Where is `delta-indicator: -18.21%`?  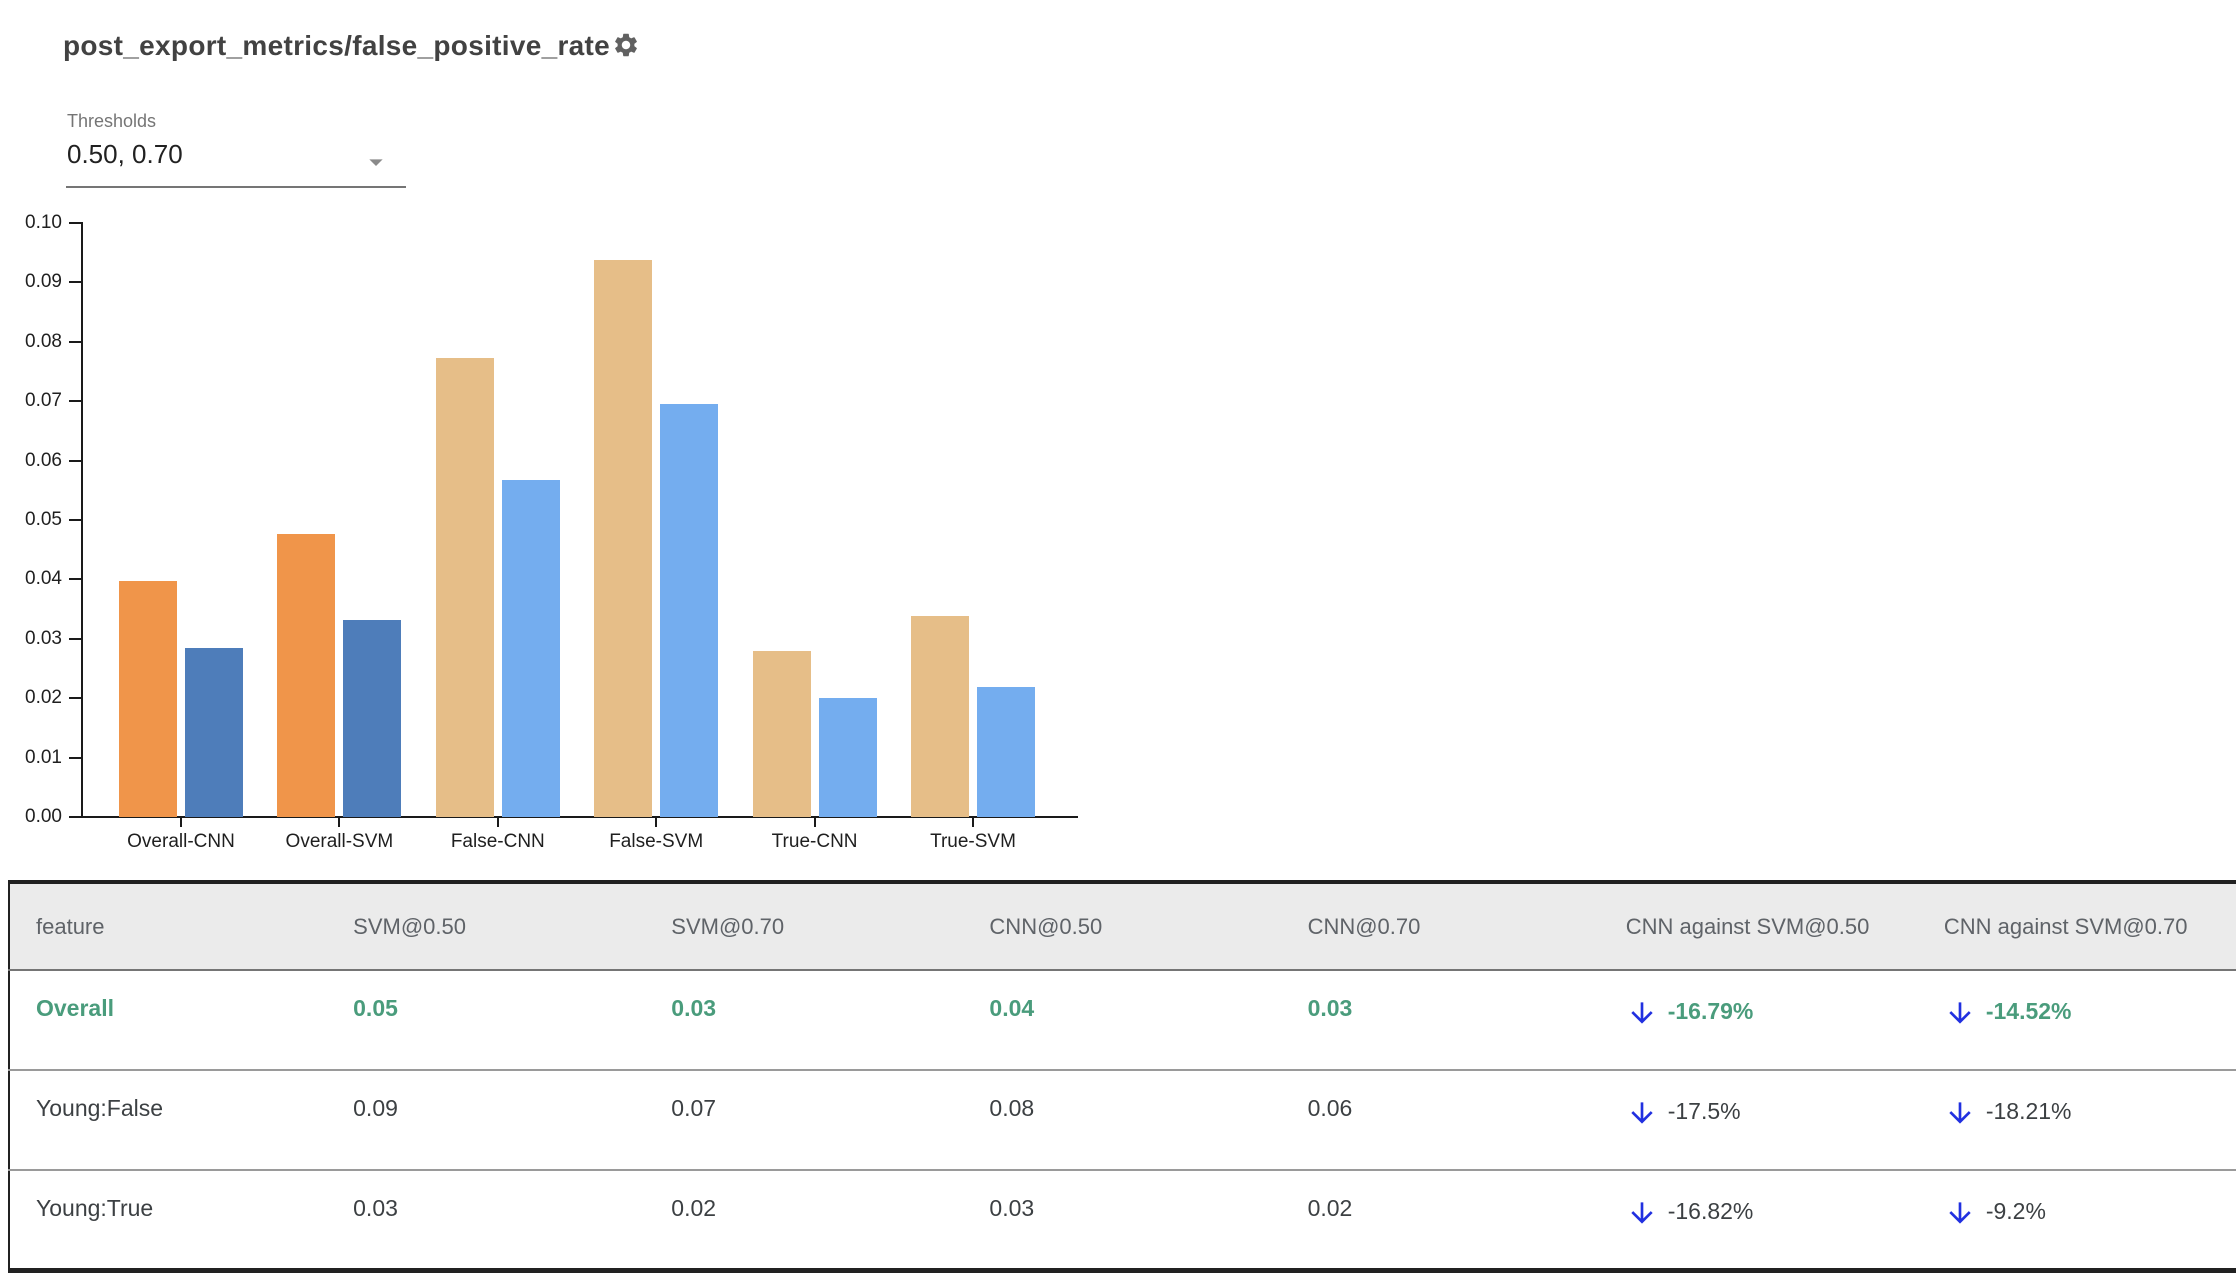 delta-indicator: -18.21% is located at coordinates (2085, 1111).